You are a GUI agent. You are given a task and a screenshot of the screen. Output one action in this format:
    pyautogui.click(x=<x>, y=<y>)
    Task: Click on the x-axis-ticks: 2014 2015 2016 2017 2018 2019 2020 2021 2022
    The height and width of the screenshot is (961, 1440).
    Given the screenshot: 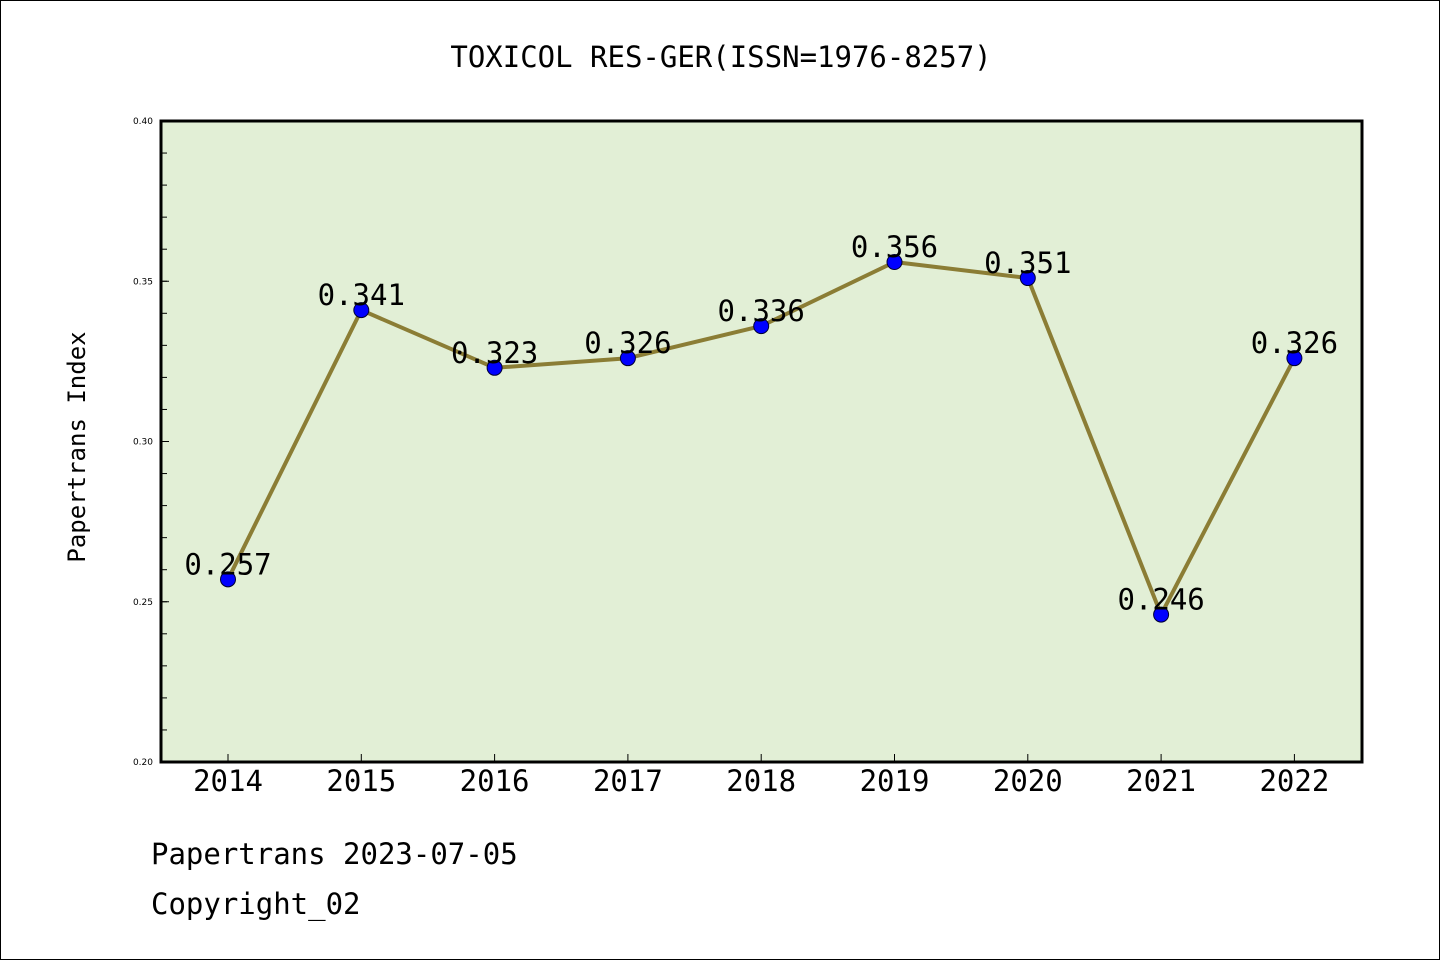 What is the action you would take?
    pyautogui.click(x=761, y=776)
    